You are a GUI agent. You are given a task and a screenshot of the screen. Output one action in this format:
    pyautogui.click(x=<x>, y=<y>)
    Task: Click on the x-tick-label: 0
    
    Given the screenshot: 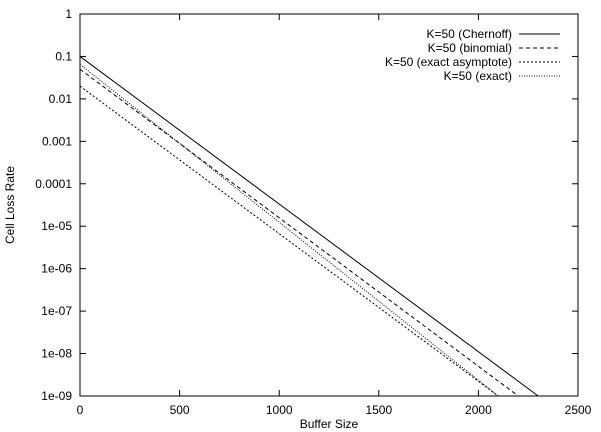 What is the action you would take?
    pyautogui.click(x=80, y=410)
    